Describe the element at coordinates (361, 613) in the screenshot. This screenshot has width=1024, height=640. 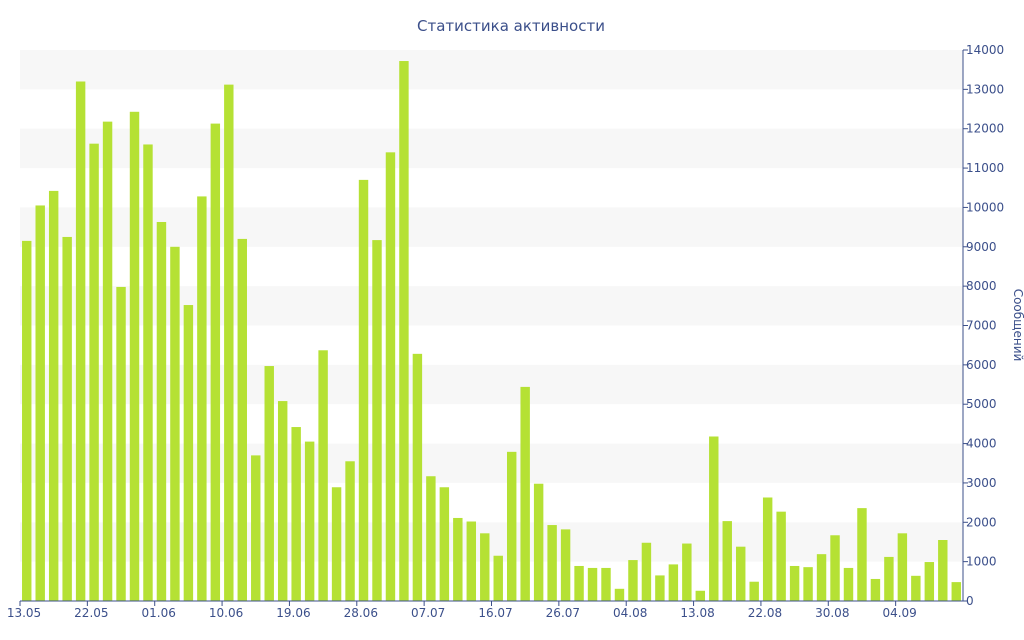
I see `x-tick-label: 28.06` at that location.